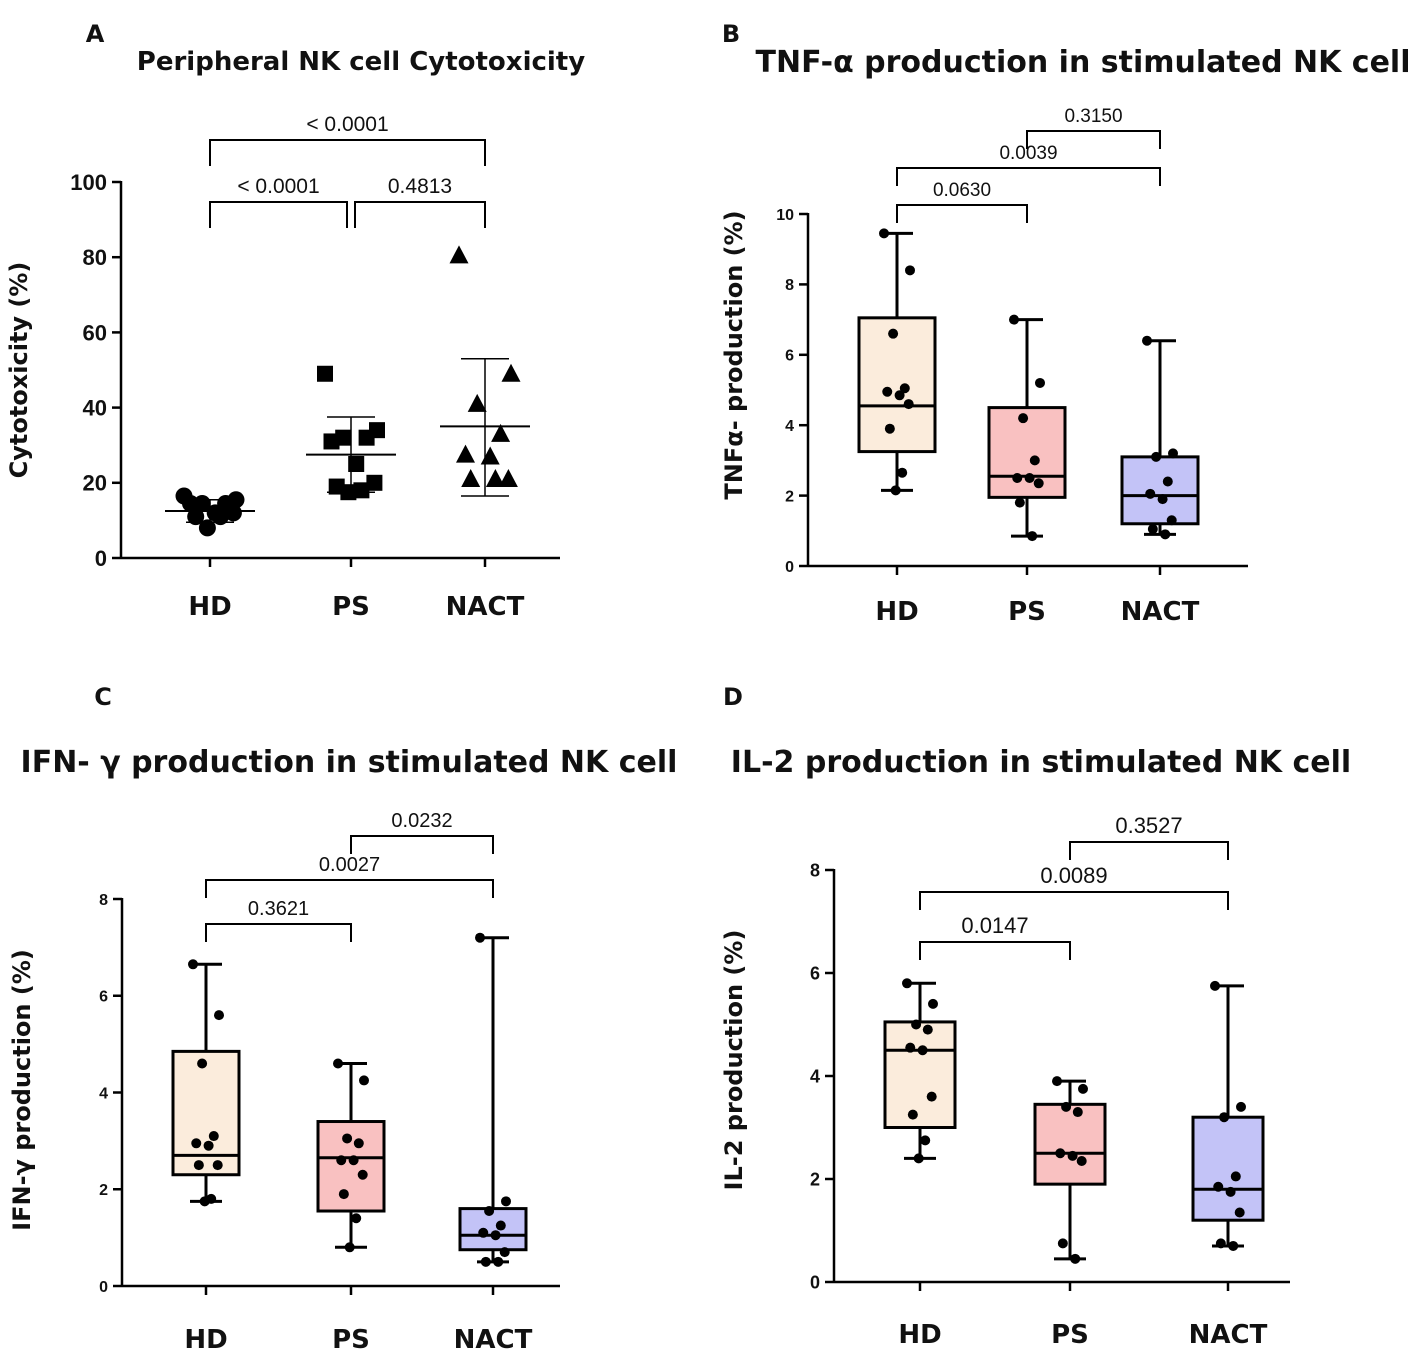 The image size is (1417, 1351). I want to click on significance-bracket: 0.0027, so click(349, 876).